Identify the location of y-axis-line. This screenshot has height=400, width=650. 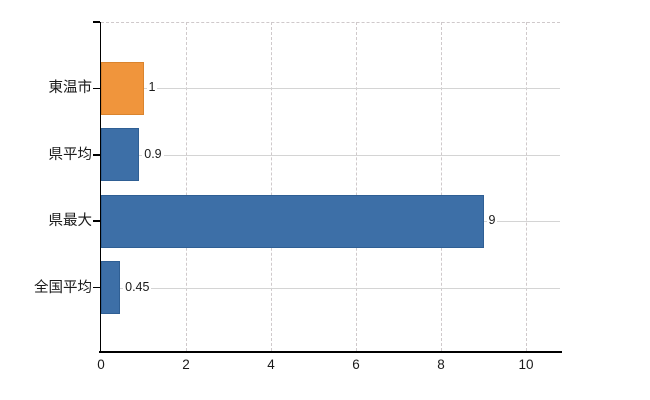
(100, 186).